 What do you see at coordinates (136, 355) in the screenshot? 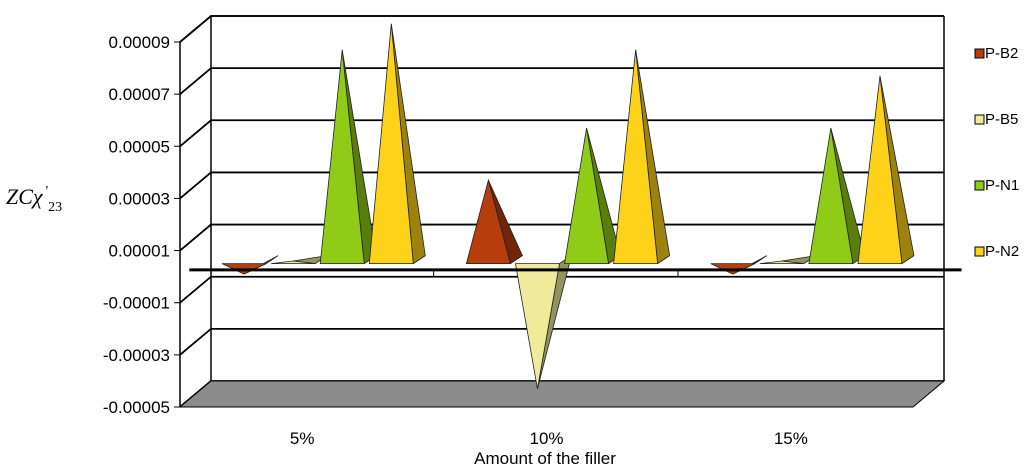
I see `y-tick-label: -0.00003` at bounding box center [136, 355].